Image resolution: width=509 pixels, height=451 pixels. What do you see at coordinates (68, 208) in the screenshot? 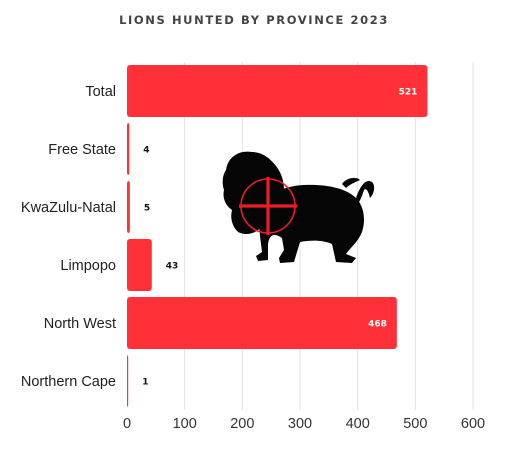
I see `category-label: KwaZulu-Natal` at bounding box center [68, 208].